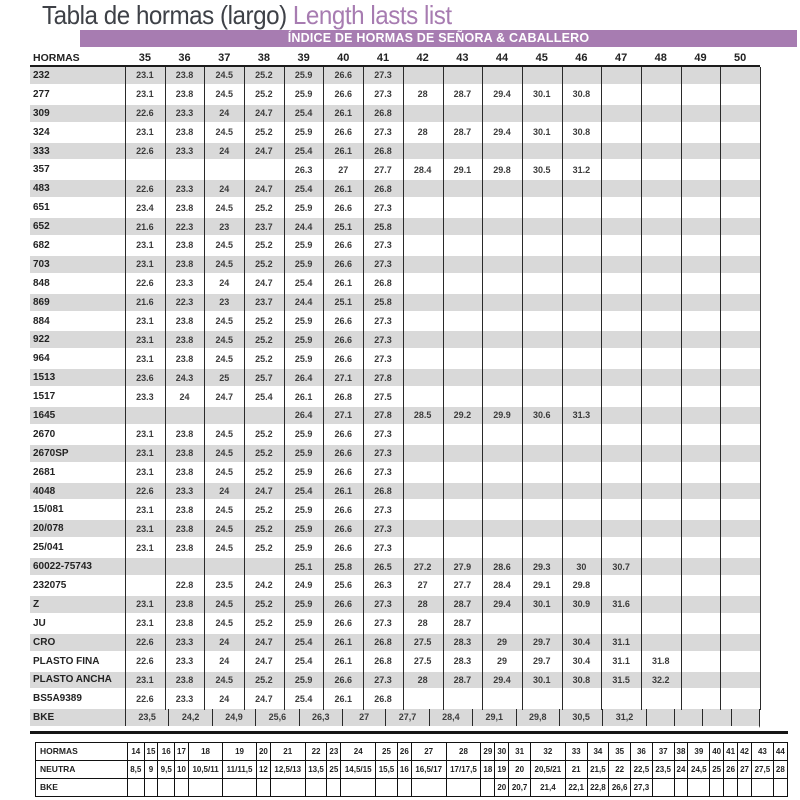  Describe the element at coordinates (81, 751) in the screenshot. I see `row-label: HORMAS` at that location.